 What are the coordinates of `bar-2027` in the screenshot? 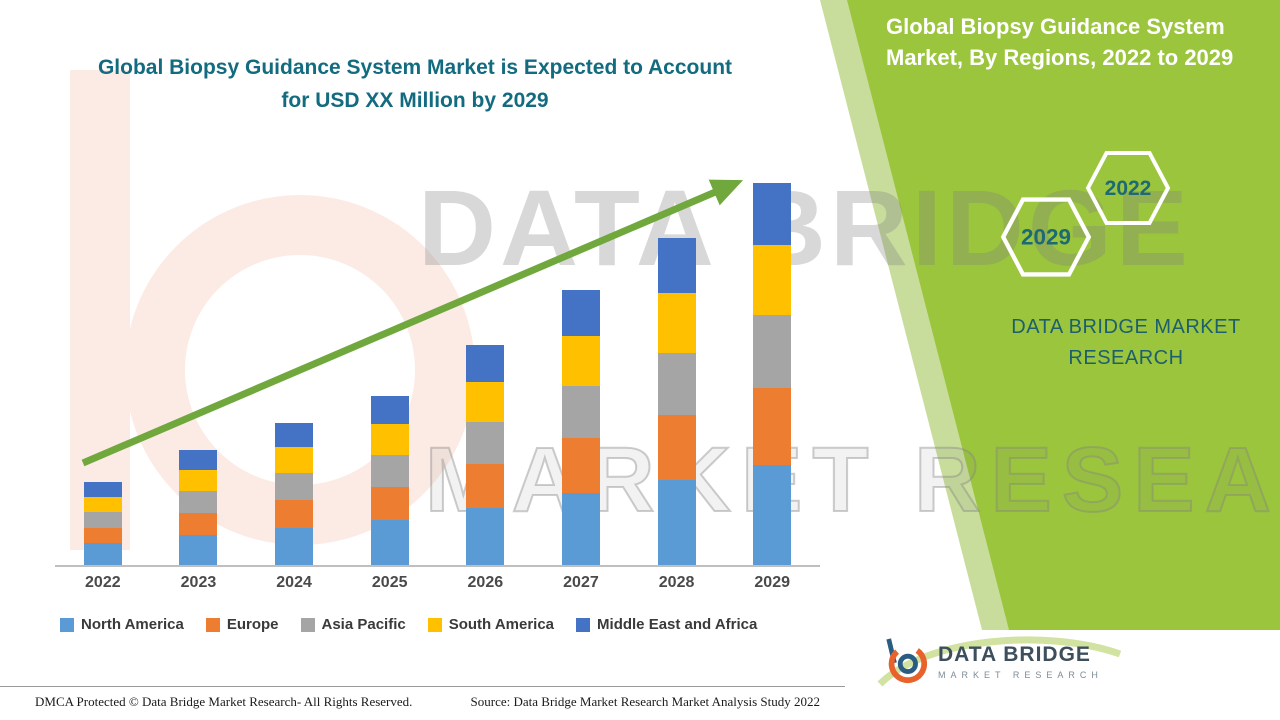 It's located at (580, 427).